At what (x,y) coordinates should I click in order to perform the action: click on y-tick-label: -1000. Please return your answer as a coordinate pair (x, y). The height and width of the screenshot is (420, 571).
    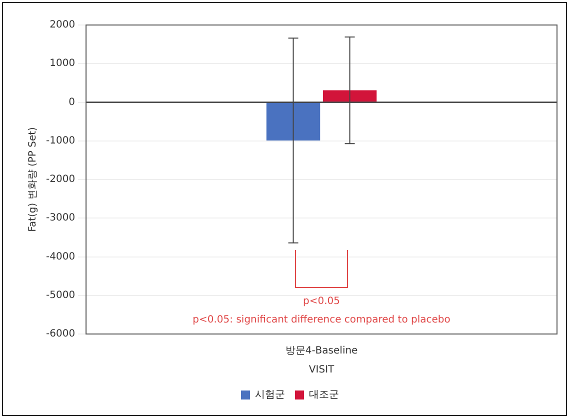
    Looking at the image, I should click on (61, 140).